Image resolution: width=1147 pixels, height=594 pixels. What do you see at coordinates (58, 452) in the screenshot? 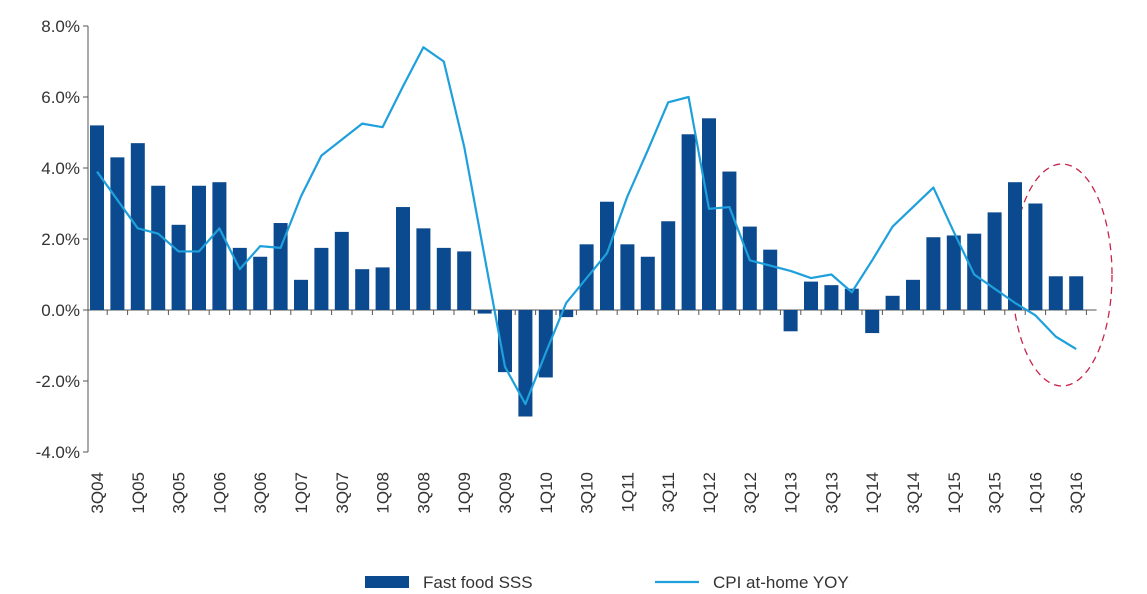
I see `y-tick-label: -4.0%` at bounding box center [58, 452].